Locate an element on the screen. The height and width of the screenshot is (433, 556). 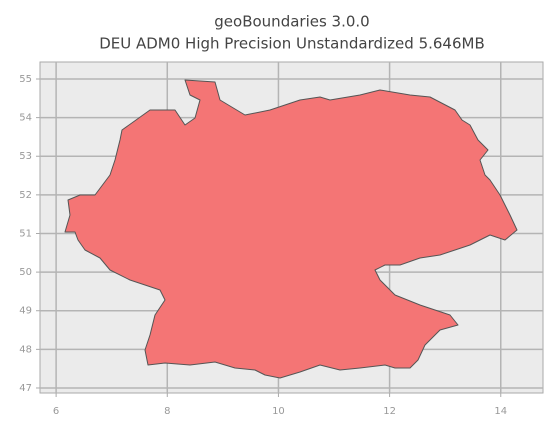
x-tick-label: 6 is located at coordinates (56, 411).